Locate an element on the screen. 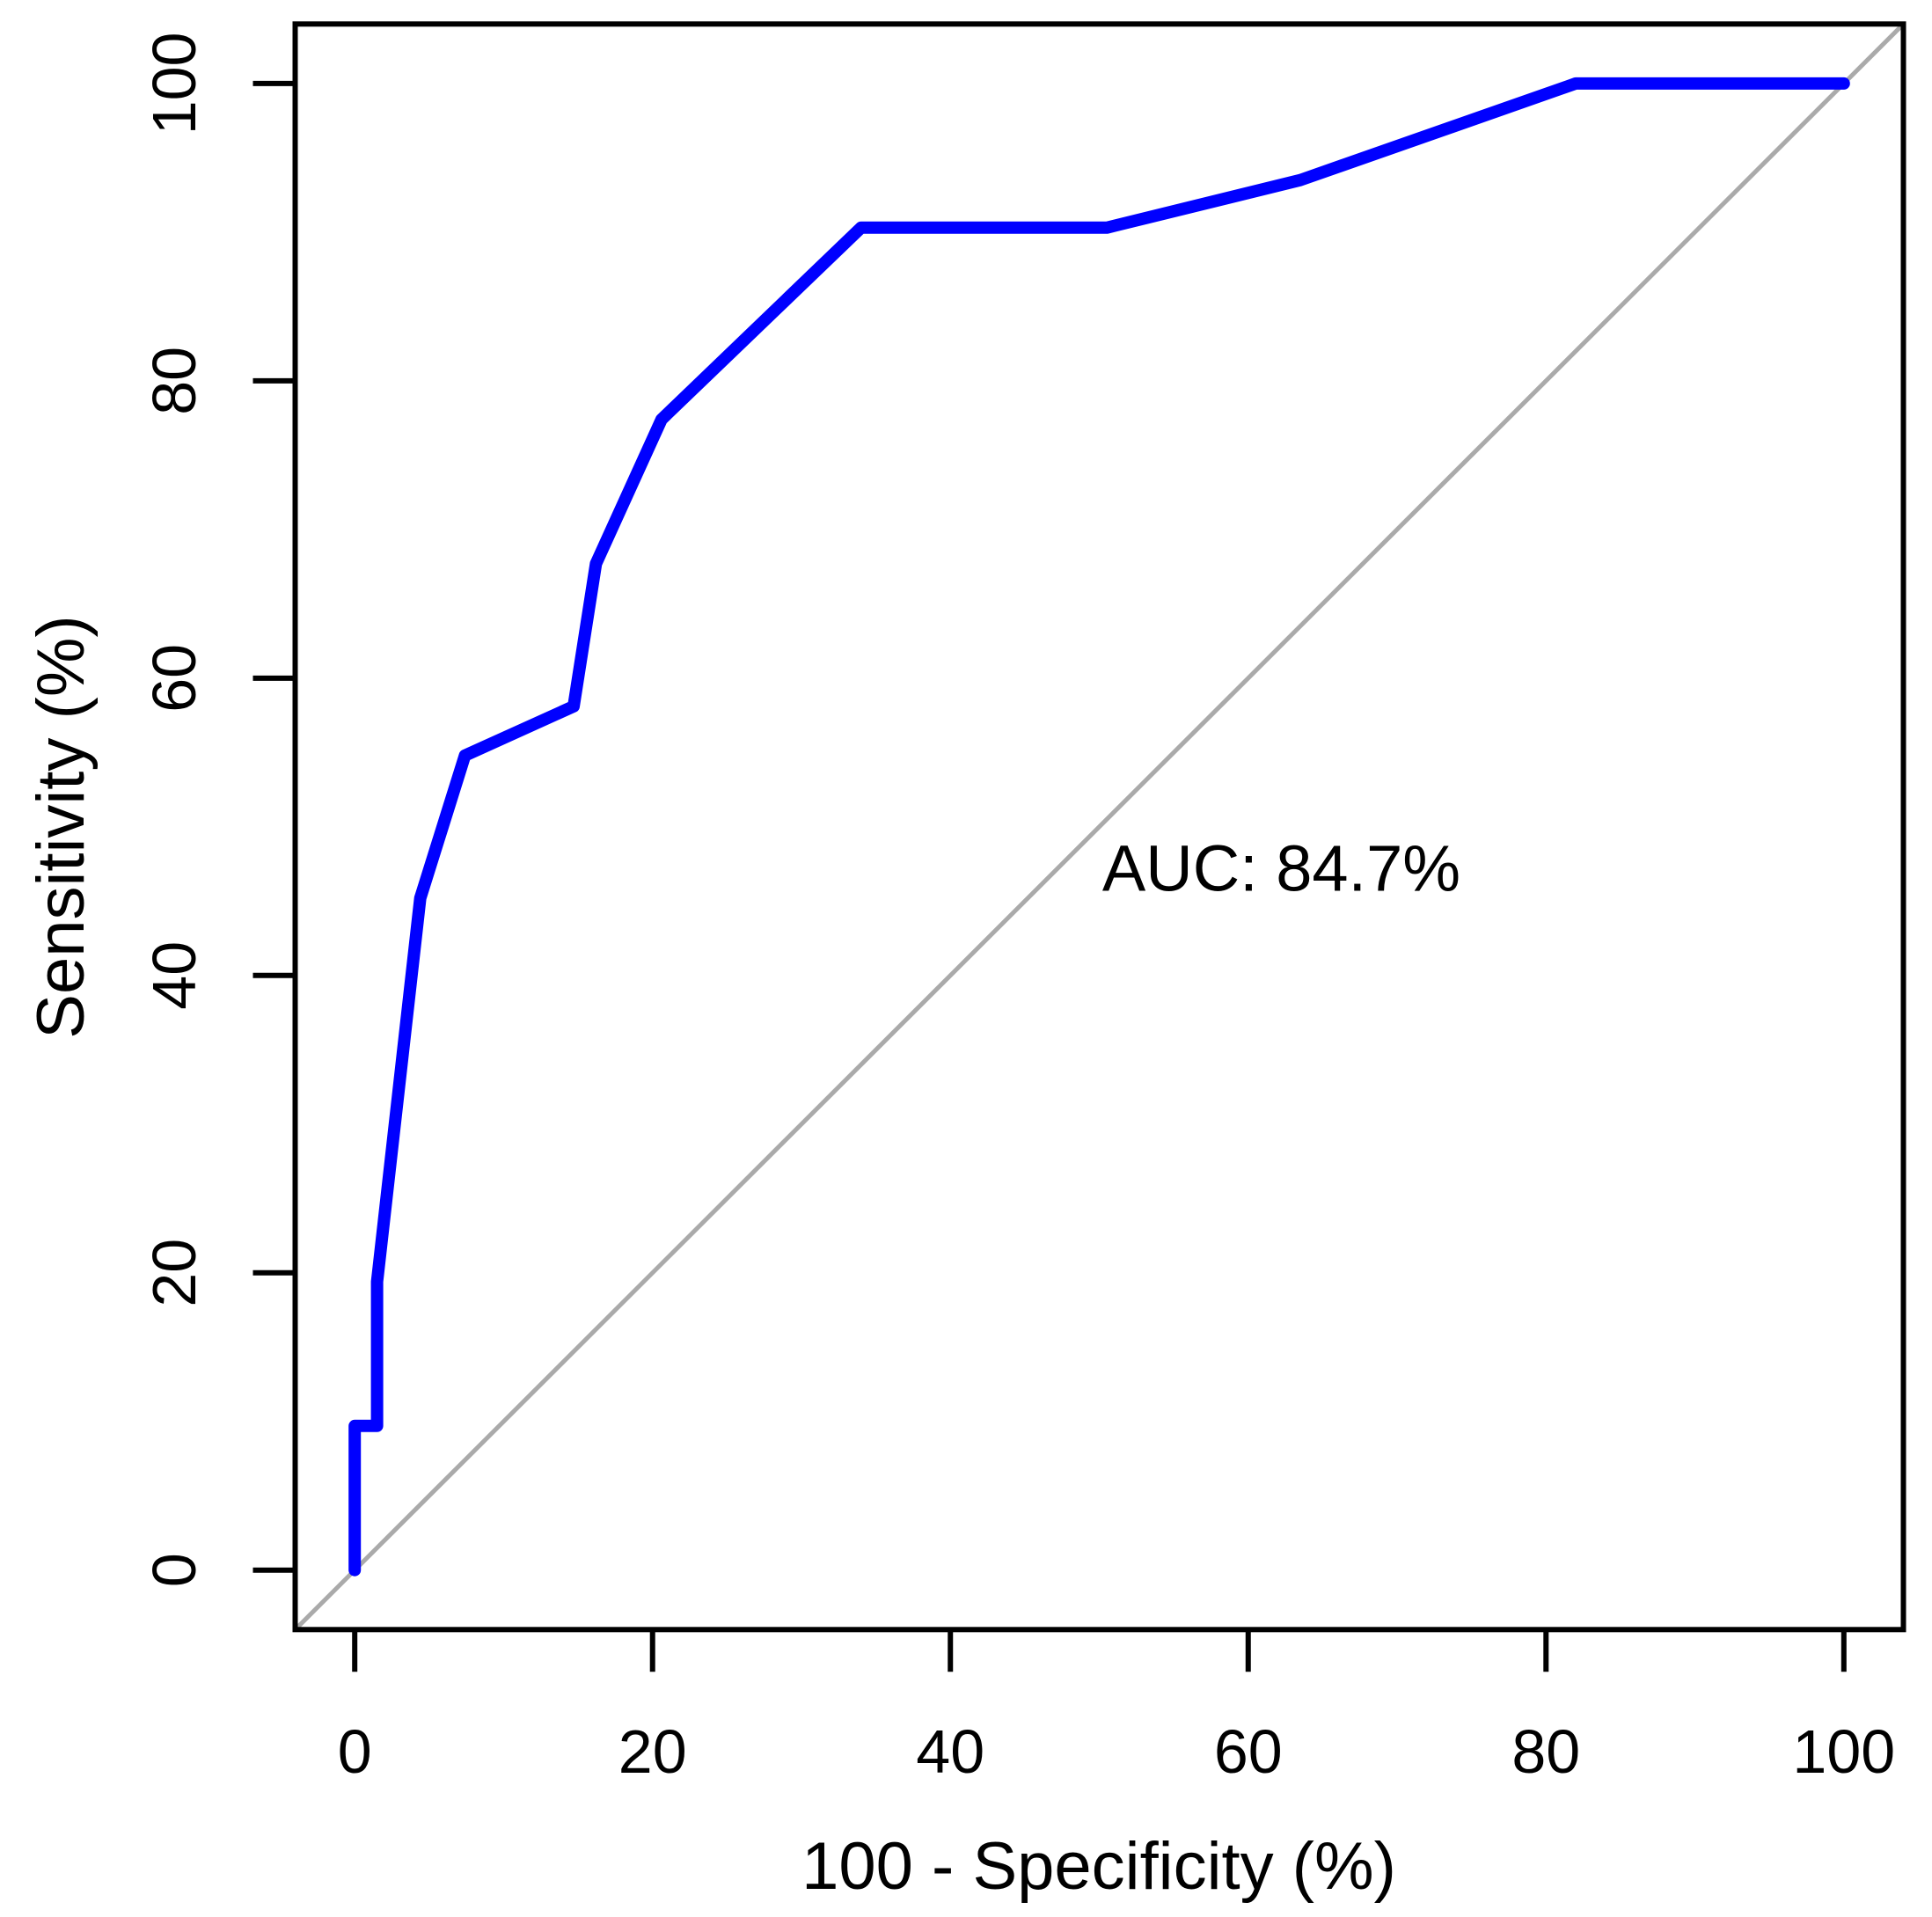 The height and width of the screenshot is (1917, 1932). x-tick-label: 40 is located at coordinates (950, 1751).